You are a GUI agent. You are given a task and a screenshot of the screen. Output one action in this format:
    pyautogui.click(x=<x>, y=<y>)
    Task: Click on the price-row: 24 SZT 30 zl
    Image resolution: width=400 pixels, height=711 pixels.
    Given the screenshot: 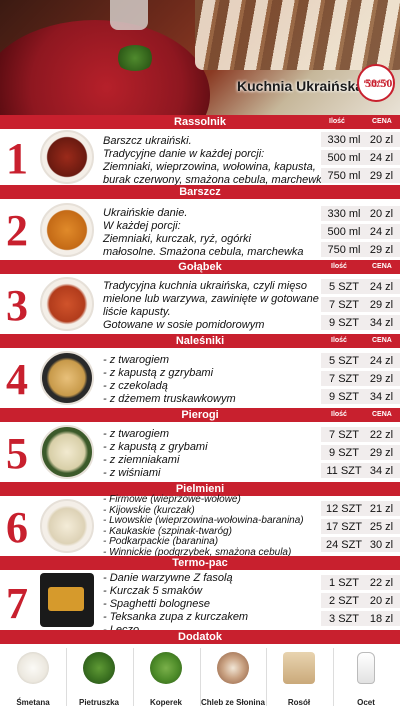 What is the action you would take?
    pyautogui.click(x=360, y=544)
    